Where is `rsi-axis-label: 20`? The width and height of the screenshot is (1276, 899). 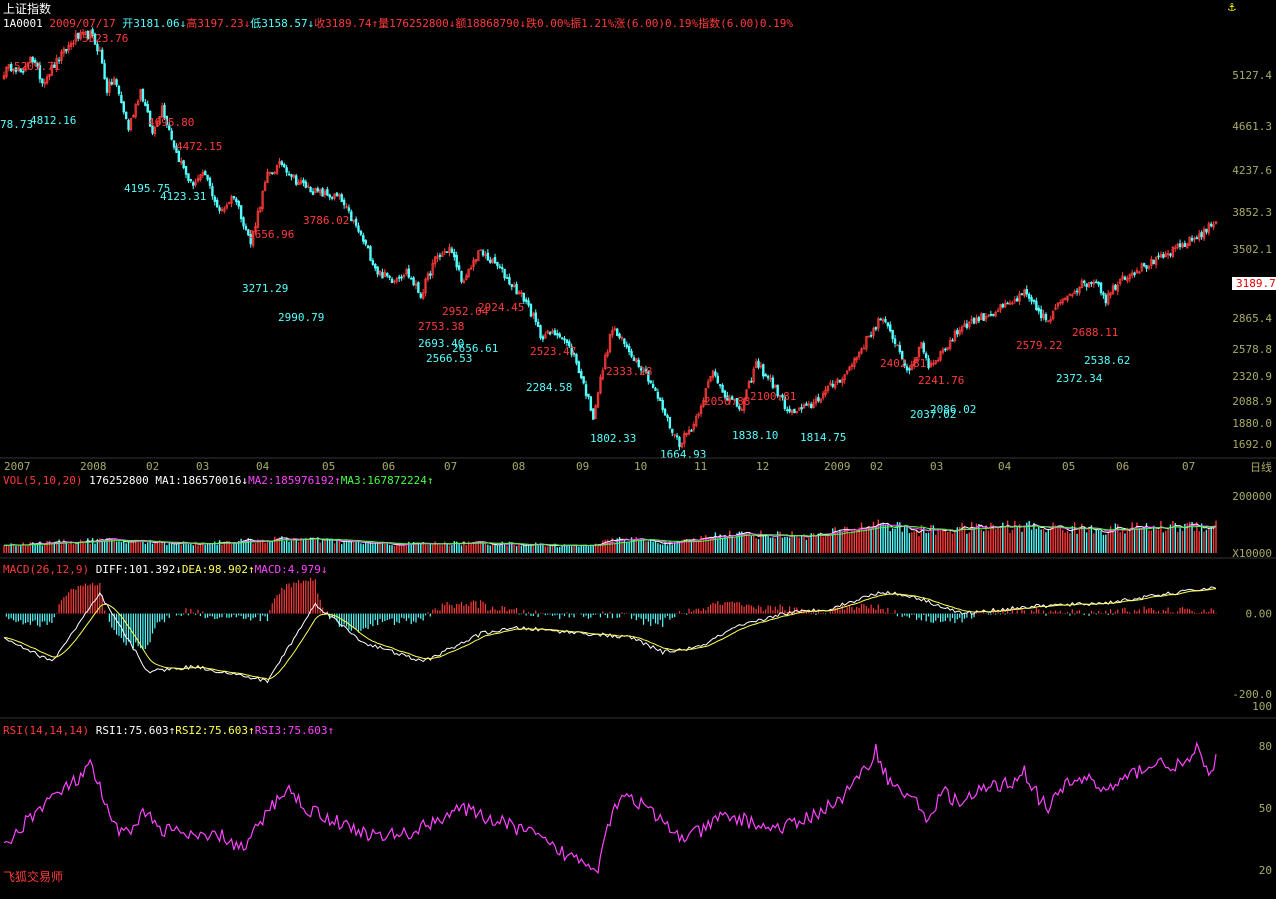
rsi-axis-label: 20 is located at coordinates (1265, 870).